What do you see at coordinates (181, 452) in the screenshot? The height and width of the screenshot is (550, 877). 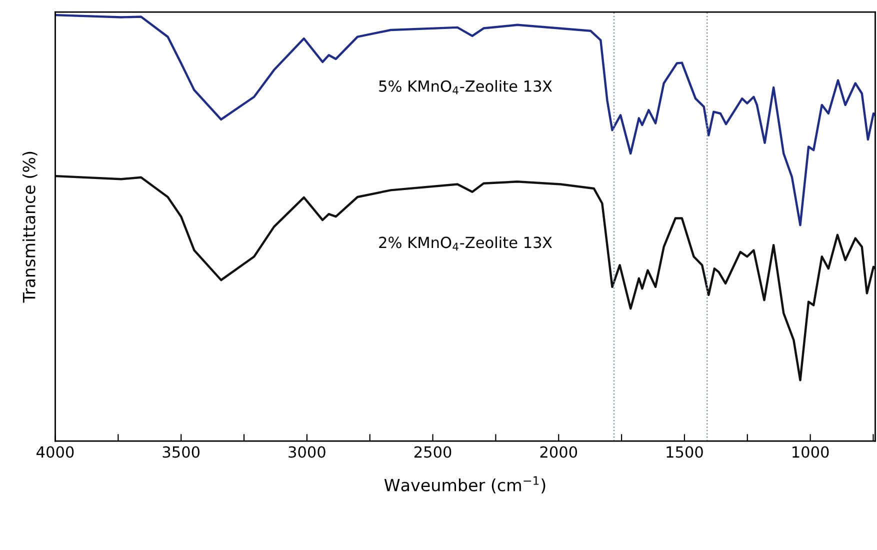 I see `x-tick-label: 3500` at bounding box center [181, 452].